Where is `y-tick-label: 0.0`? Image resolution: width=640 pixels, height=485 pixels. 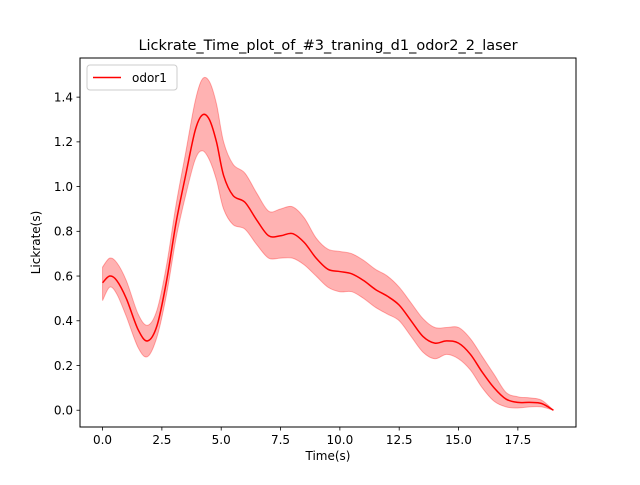 y-tick-label: 0.0 is located at coordinates (63, 411).